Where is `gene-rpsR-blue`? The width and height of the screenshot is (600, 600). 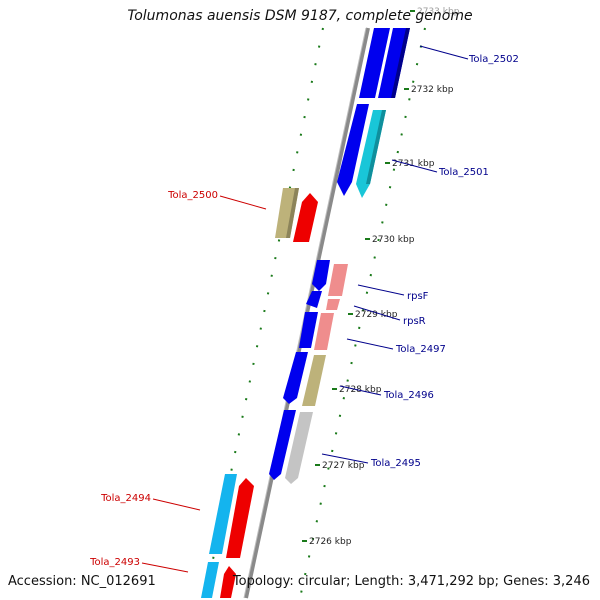 gene-rpsR-blue is located at coordinates (314, 299).